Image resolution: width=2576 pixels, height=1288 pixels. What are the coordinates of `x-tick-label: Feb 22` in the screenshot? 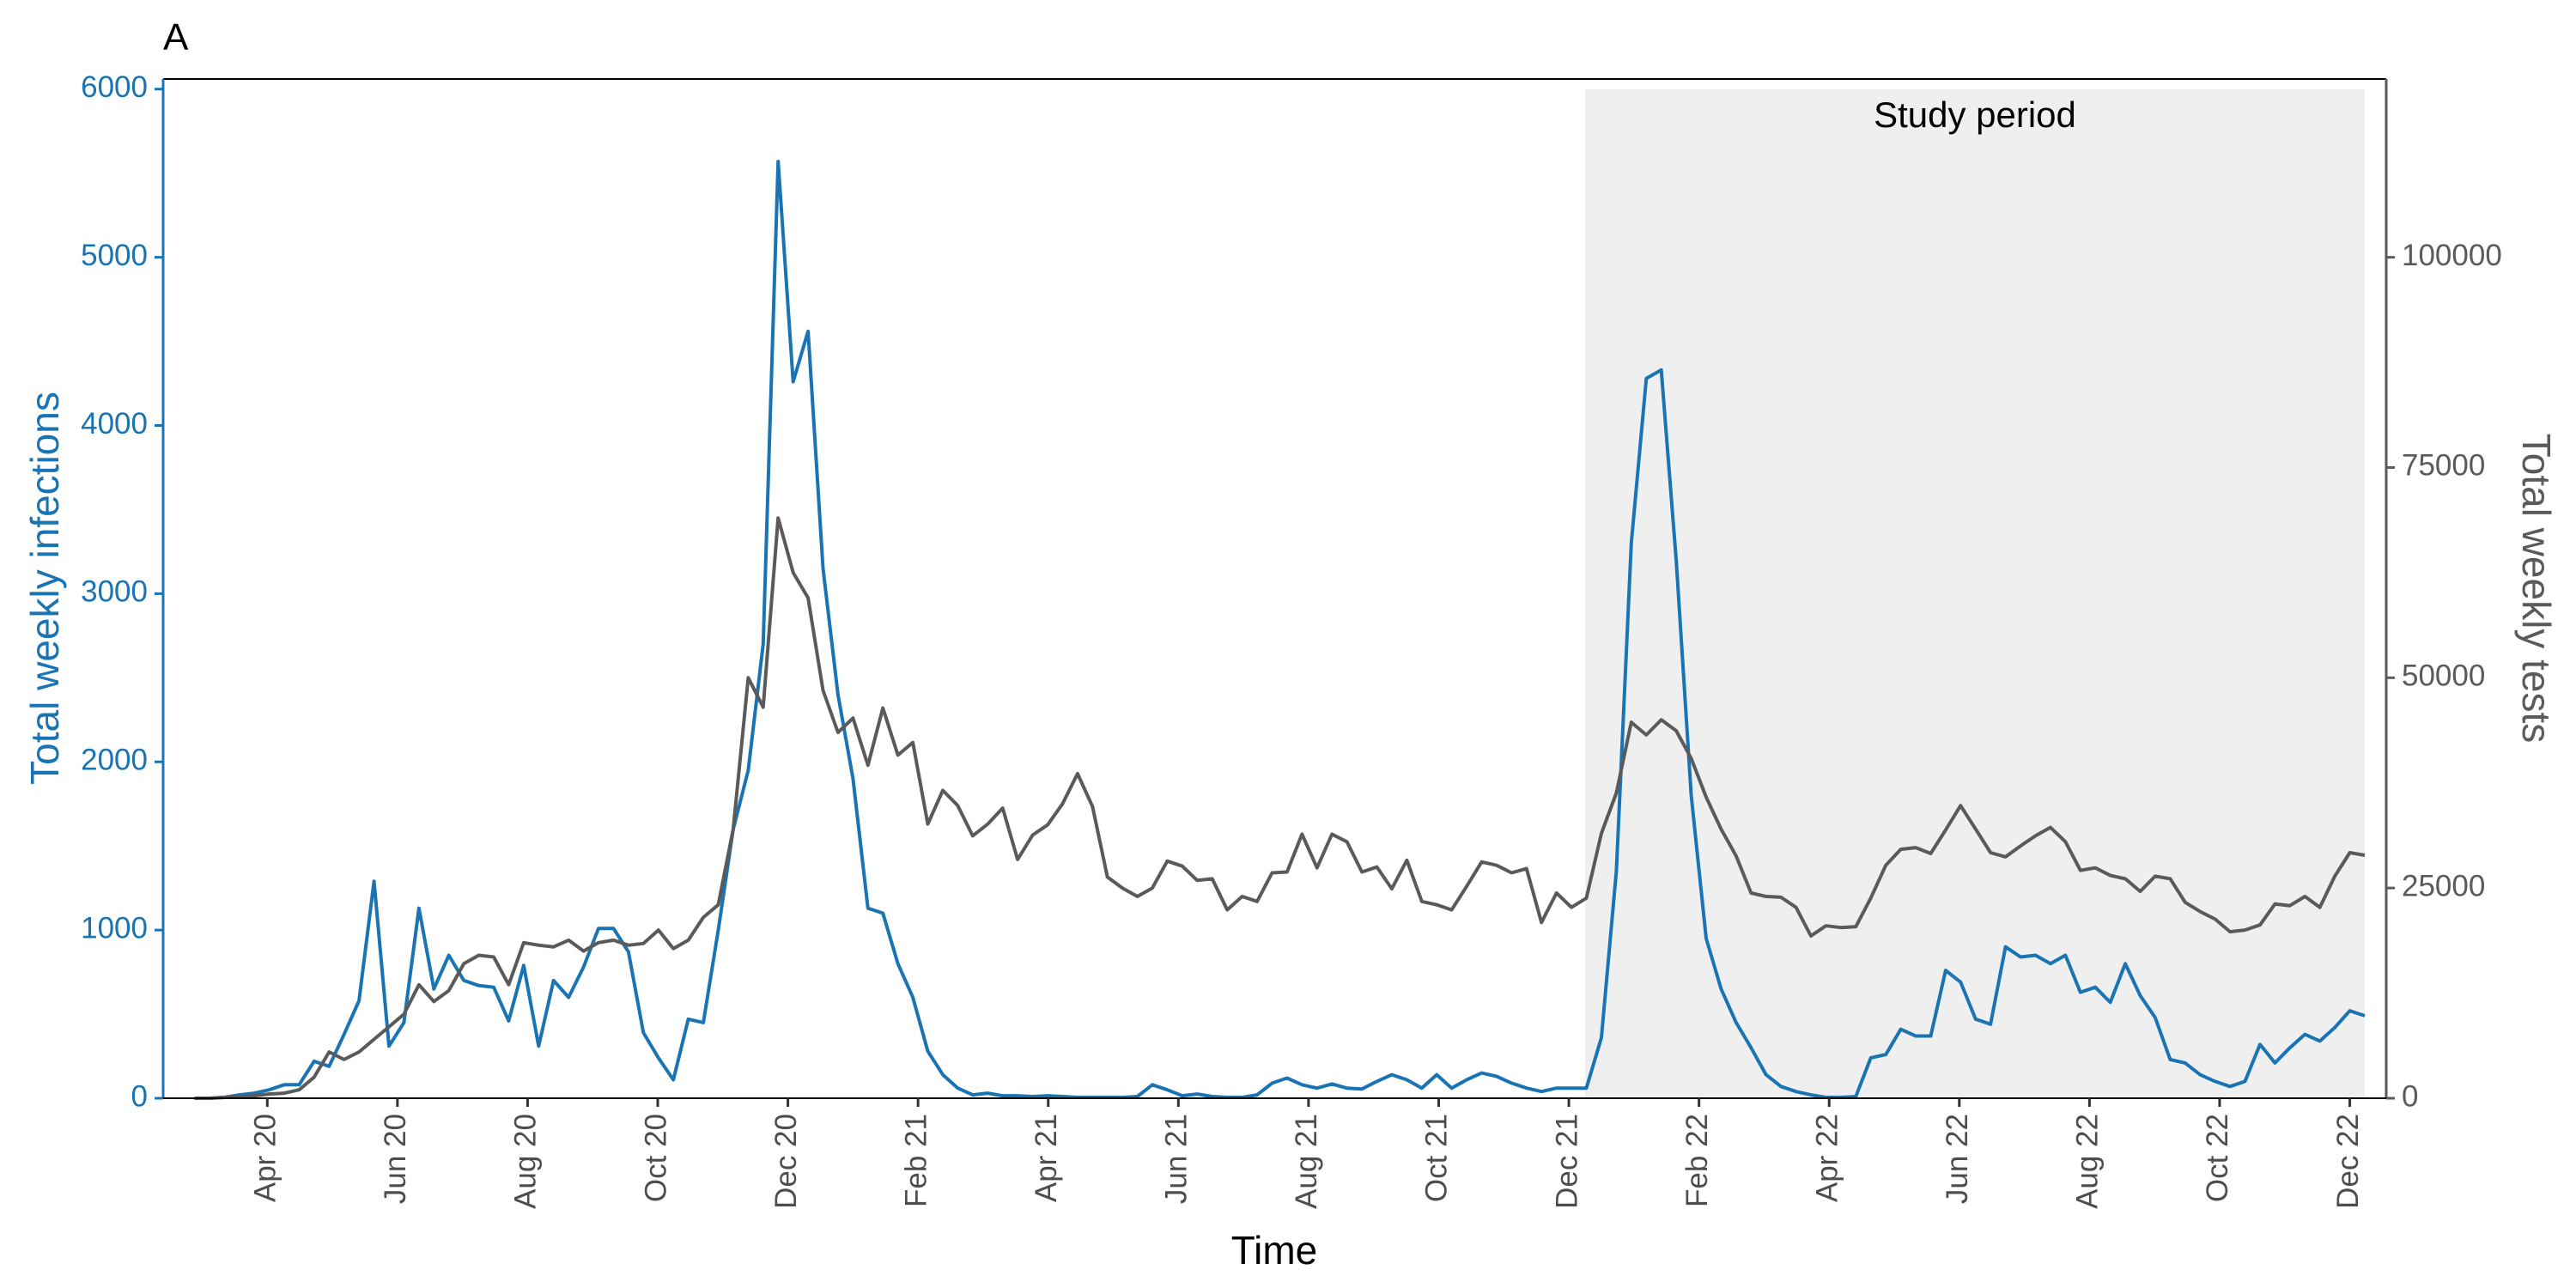 It's located at (1697, 1160).